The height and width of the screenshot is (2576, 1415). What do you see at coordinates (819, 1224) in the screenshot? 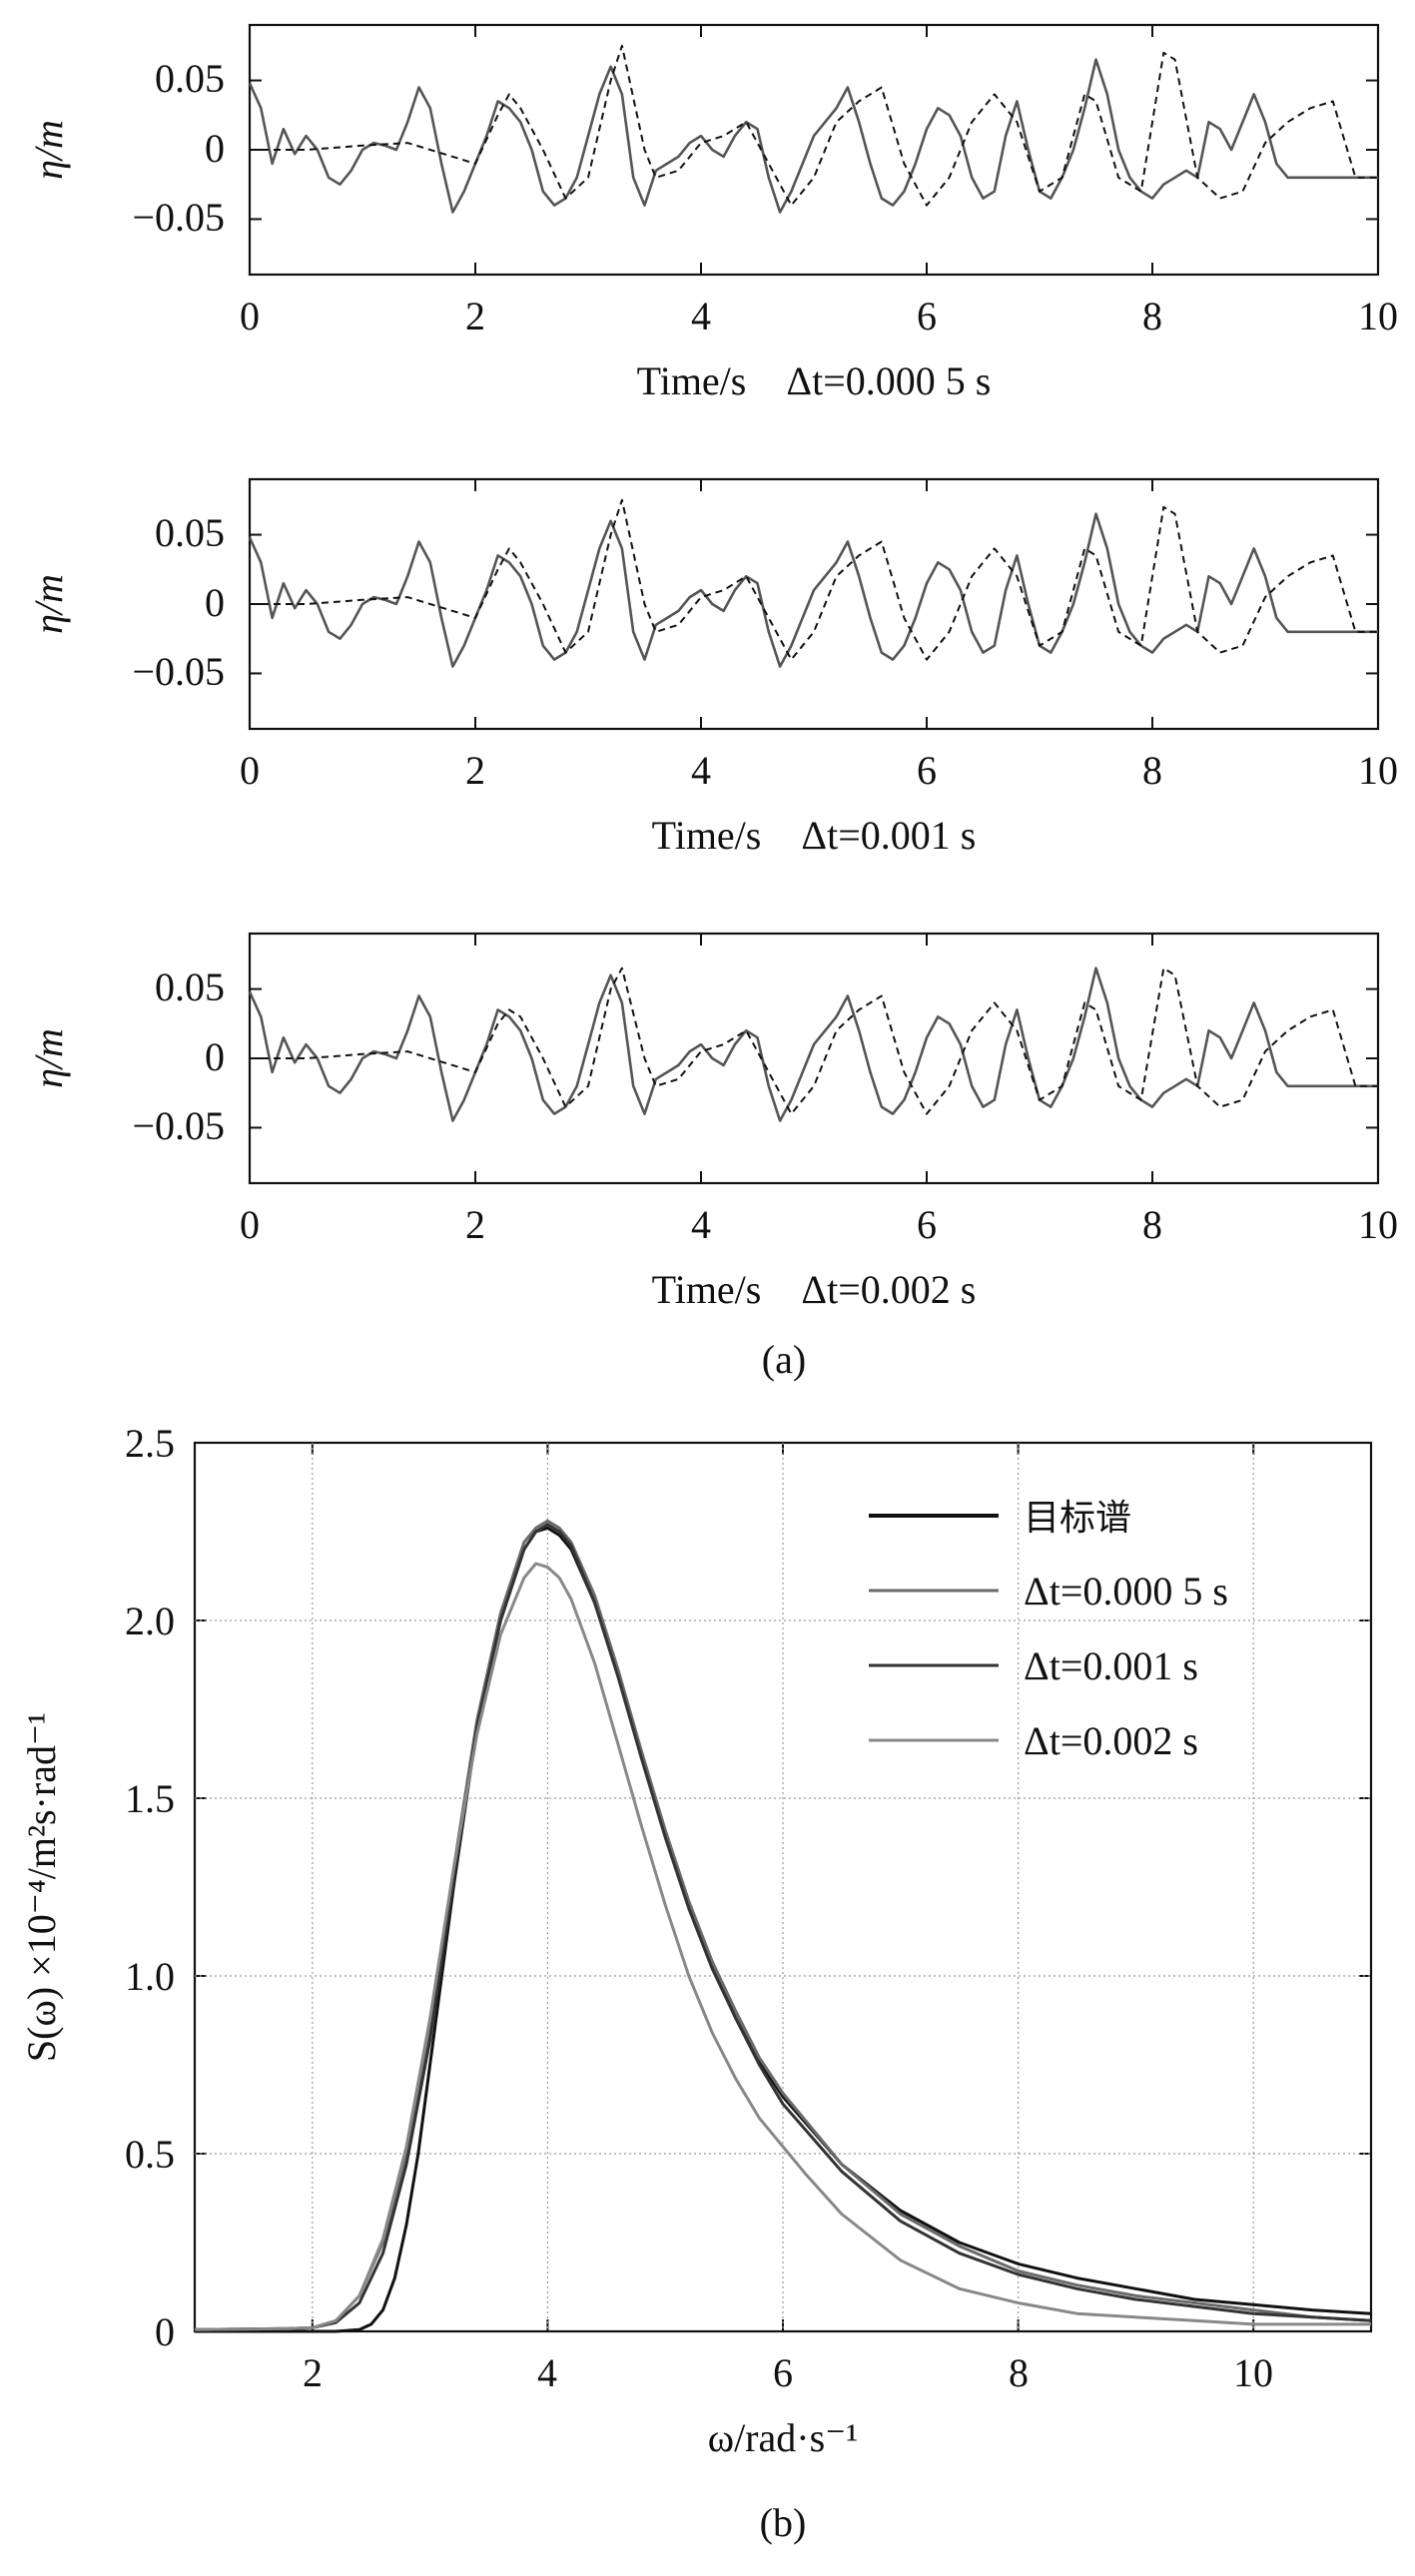
I see `subplot-3-xticks: 0 2 4 6 8 10` at bounding box center [819, 1224].